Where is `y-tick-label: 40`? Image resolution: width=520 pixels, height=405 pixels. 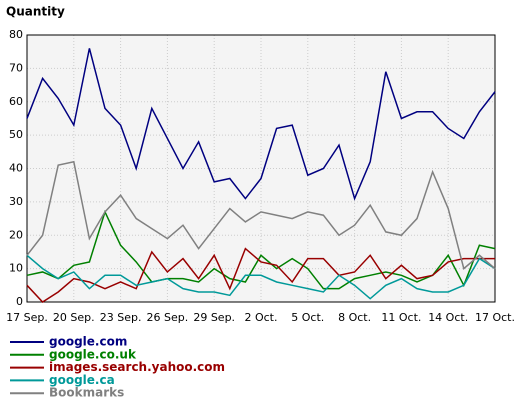
y-tick-label: 40 is located at coordinates (16, 168).